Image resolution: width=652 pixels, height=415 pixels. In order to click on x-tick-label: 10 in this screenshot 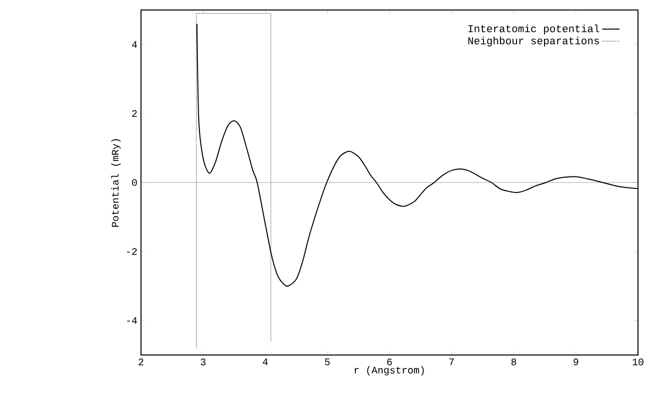, I will do `click(638, 362)`.